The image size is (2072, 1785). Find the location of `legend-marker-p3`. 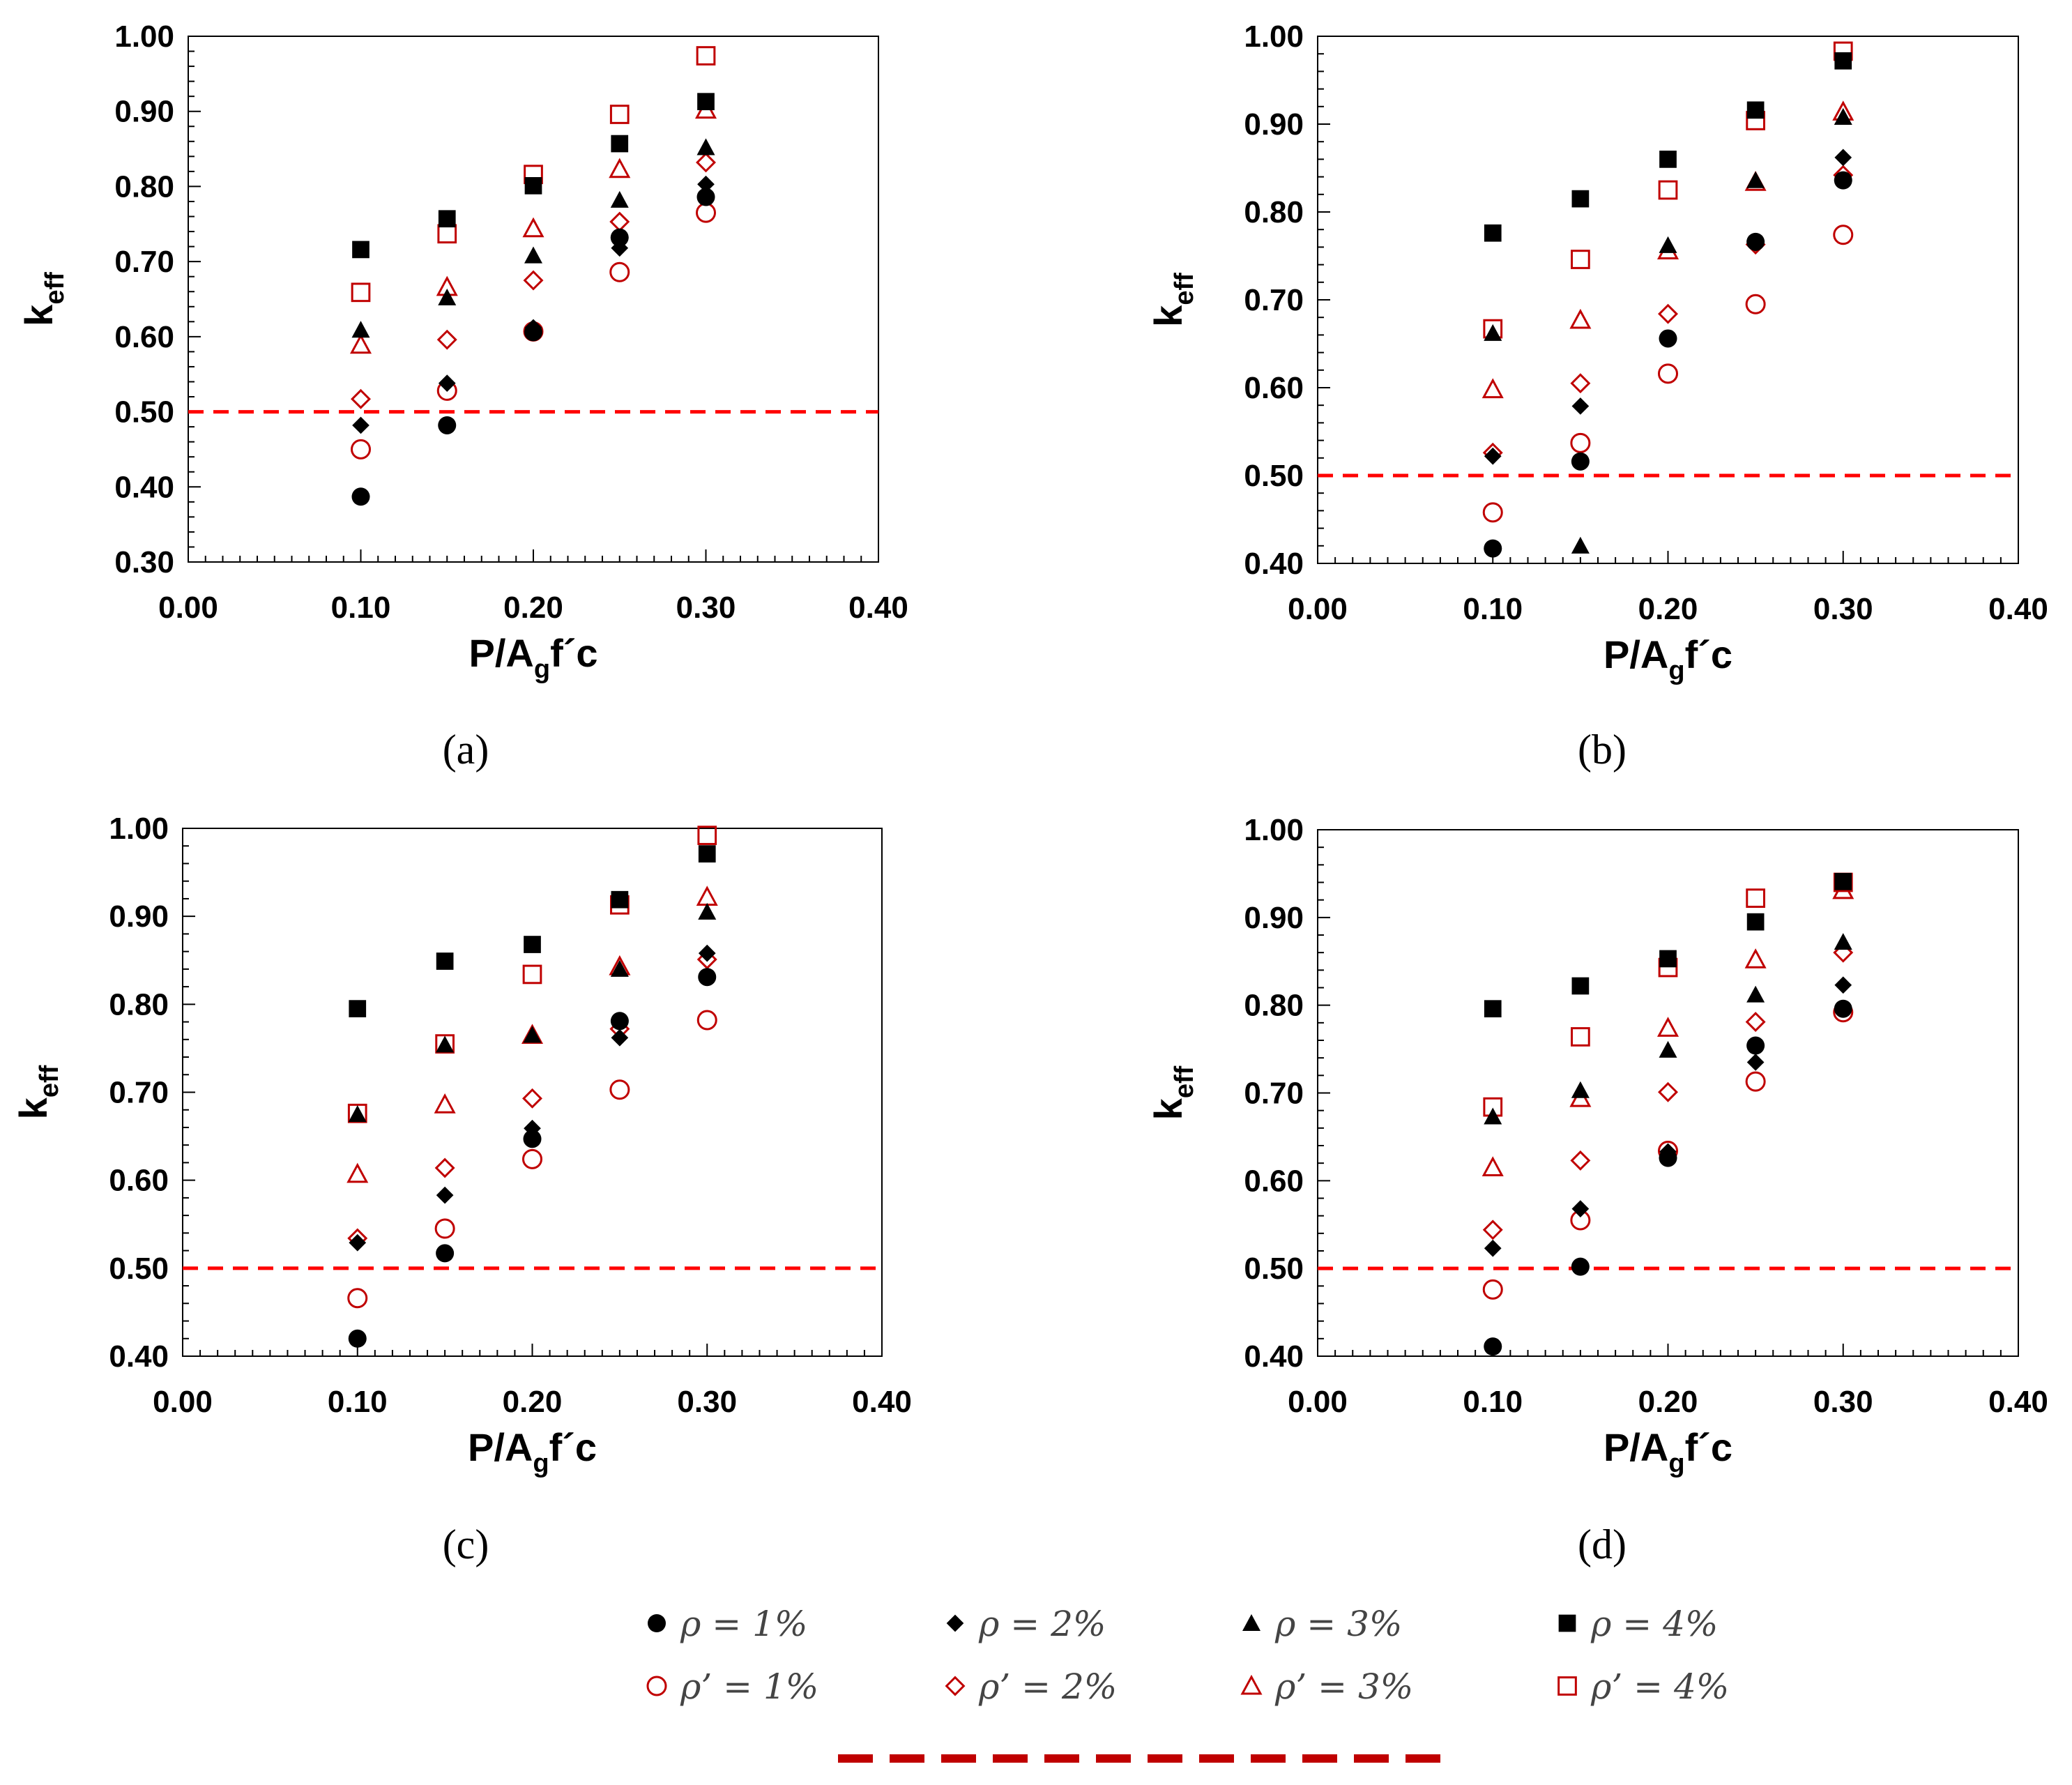

legend-marker-p3 is located at coordinates (1251, 1684).